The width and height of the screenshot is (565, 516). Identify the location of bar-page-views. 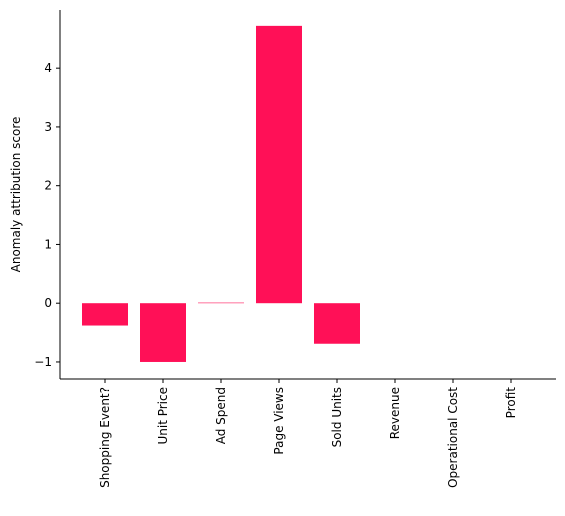
(279, 164).